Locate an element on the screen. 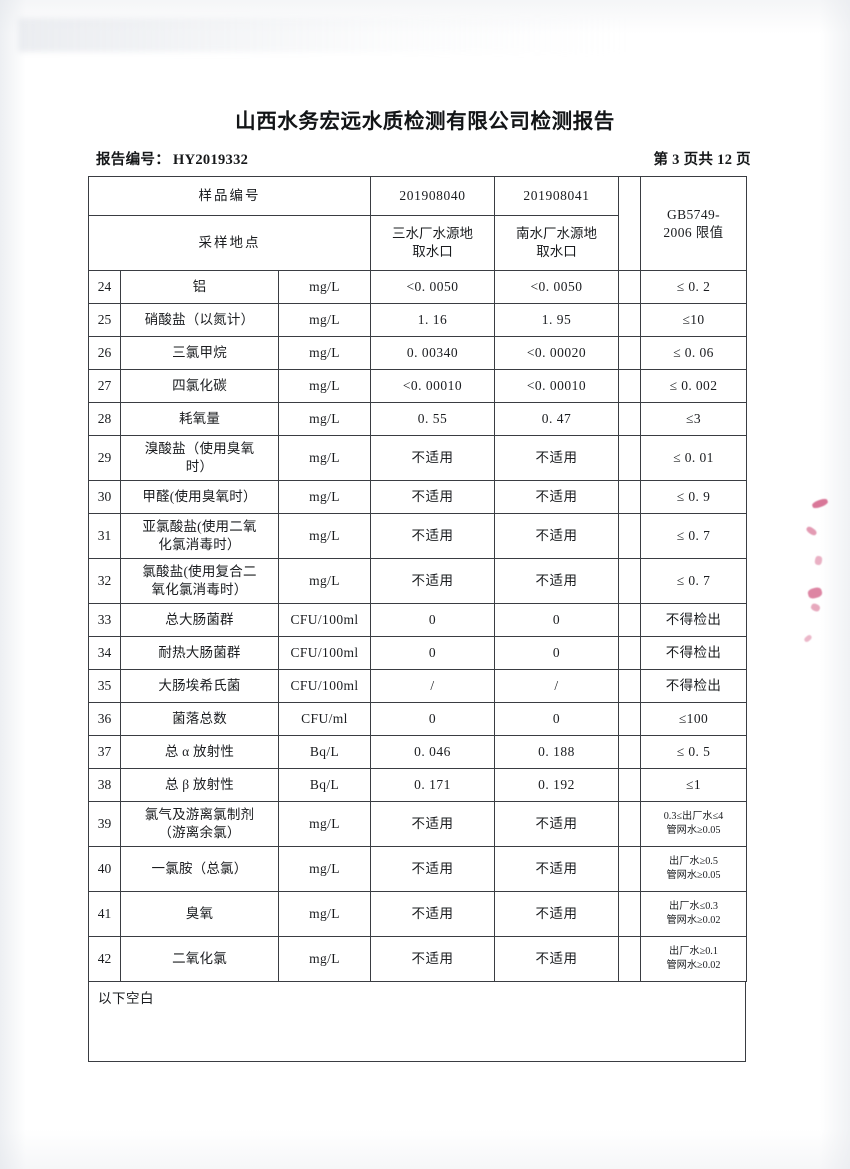 Image resolution: width=850 pixels, height=1169 pixels. row-unit-28: mg/L is located at coordinates (324, 419).